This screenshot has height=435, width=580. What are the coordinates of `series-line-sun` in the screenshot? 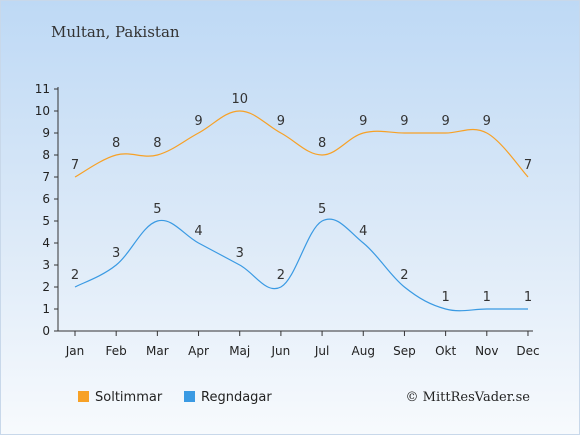 It's located at (301, 144).